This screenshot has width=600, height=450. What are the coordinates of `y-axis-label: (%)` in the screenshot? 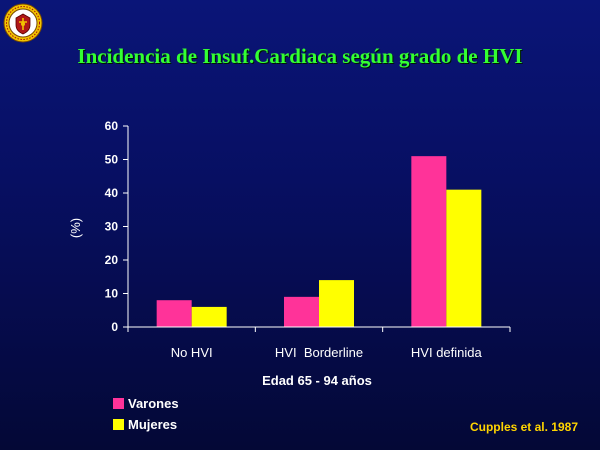 It's located at (75, 228).